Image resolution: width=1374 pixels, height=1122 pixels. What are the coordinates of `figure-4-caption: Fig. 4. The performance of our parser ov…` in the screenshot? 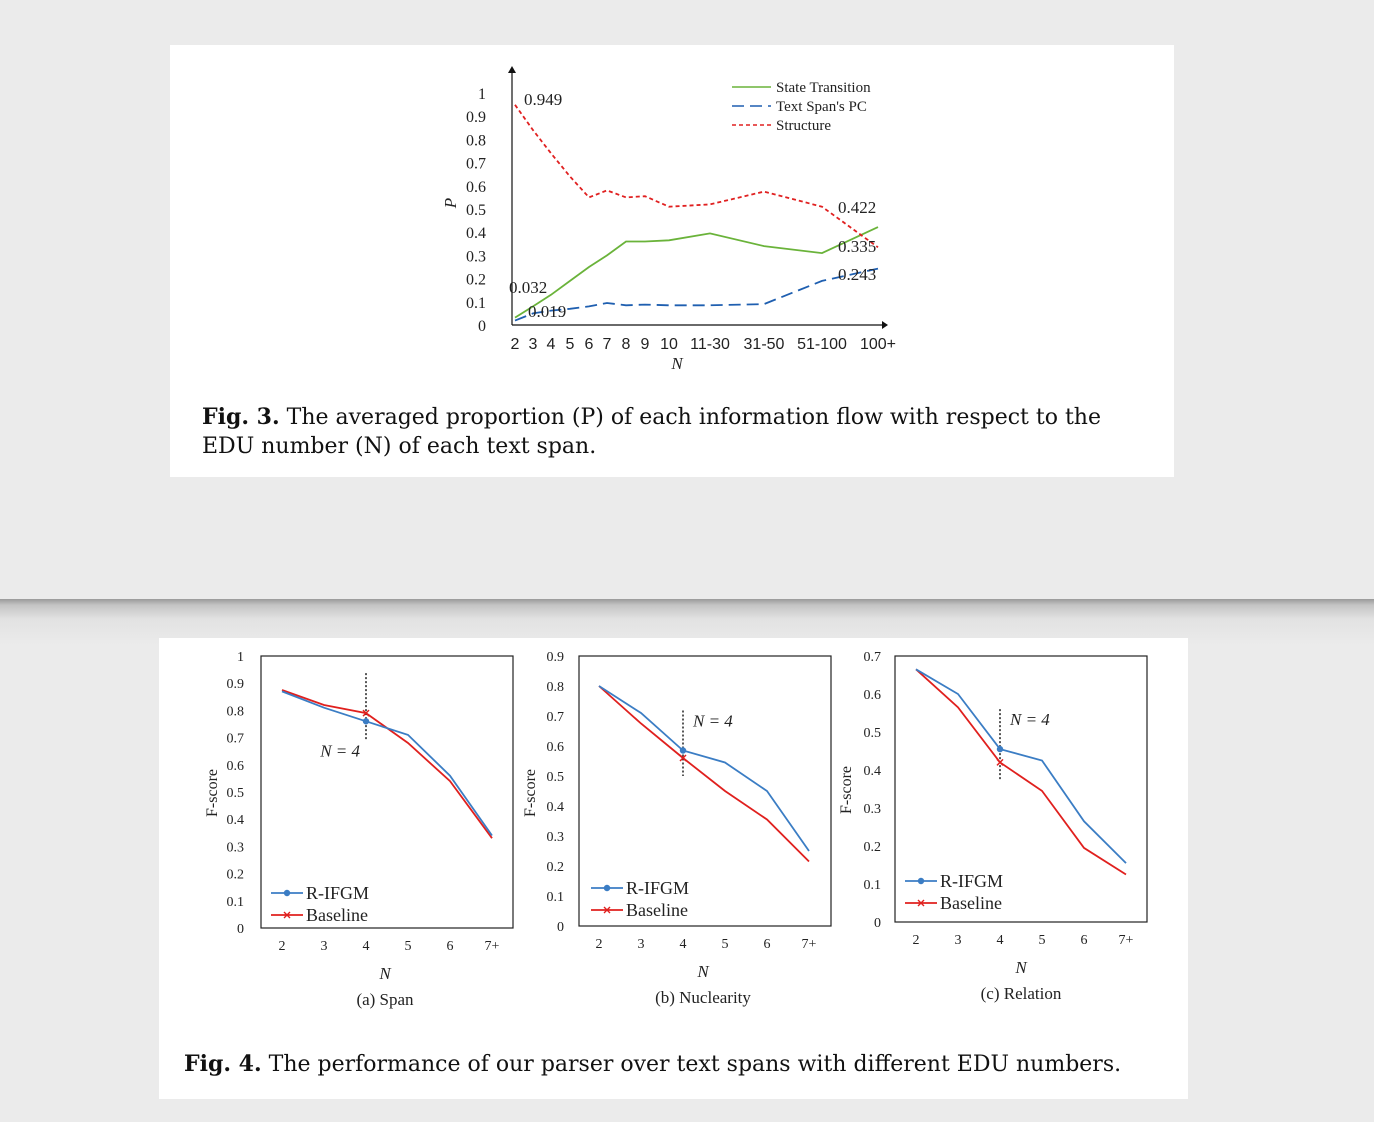 It's located at (684, 1064).